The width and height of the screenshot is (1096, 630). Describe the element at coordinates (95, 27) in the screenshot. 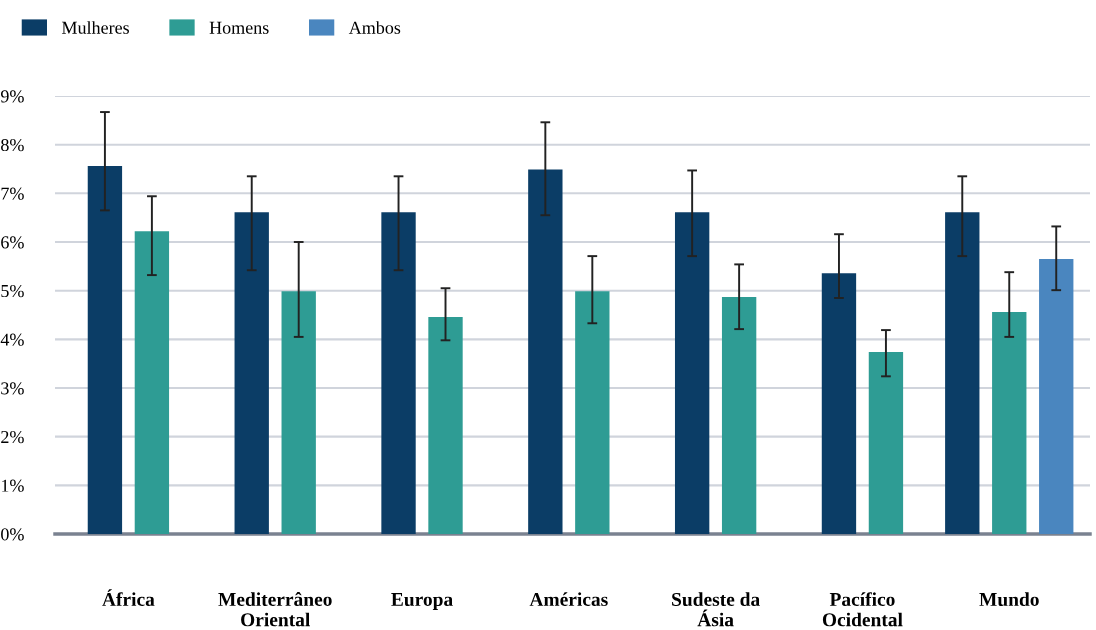

I see `legend-label: Mulheres` at that location.